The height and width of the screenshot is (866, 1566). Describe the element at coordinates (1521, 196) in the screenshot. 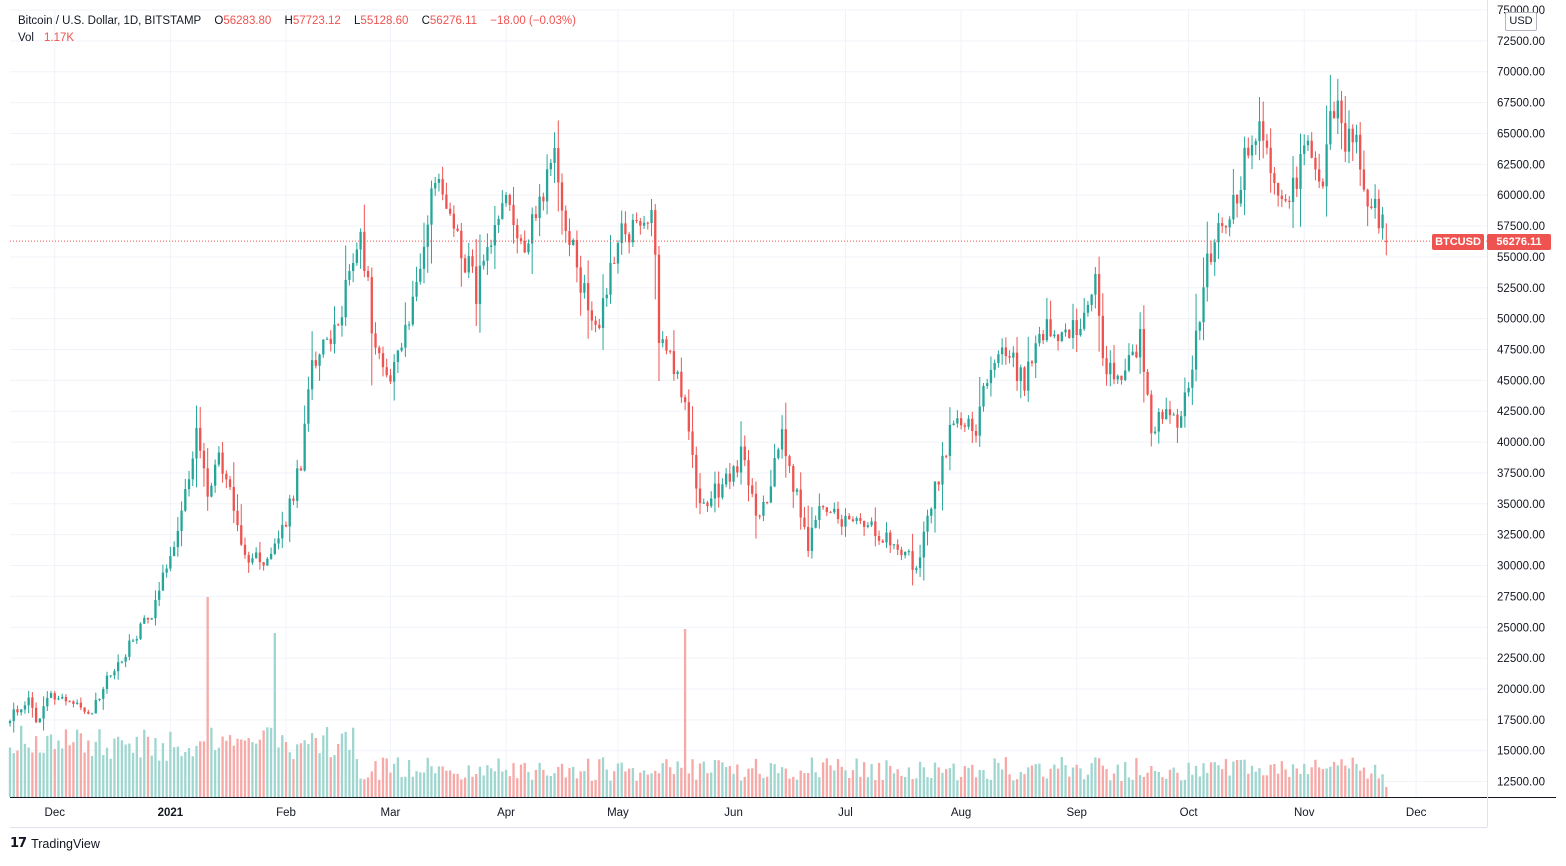

I see `y-tick-label: 60000.00` at that location.